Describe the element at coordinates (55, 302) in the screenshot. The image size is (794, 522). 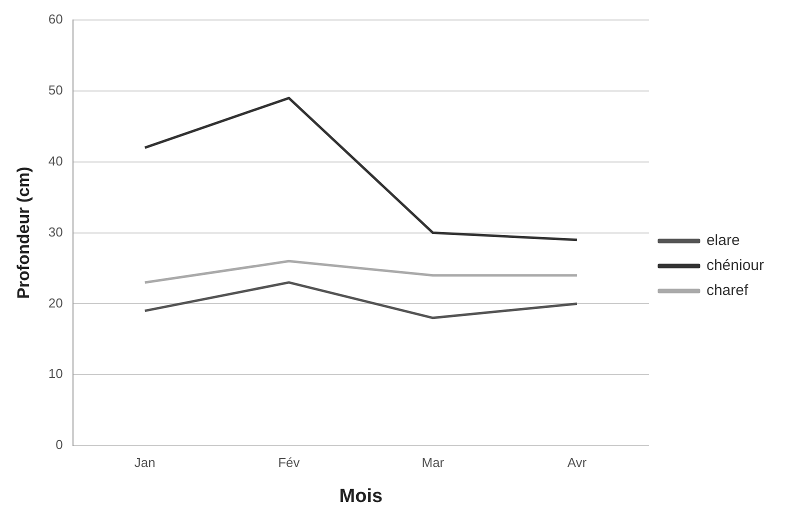
I see `y-tick-label: 20` at that location.